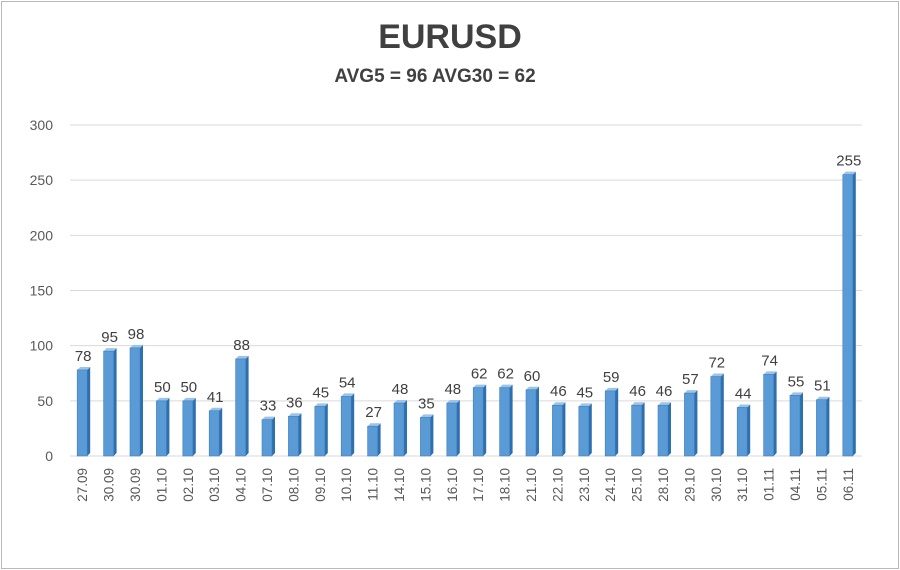  Describe the element at coordinates (42, 125) in the screenshot. I see `y-tick-label: 300` at that location.